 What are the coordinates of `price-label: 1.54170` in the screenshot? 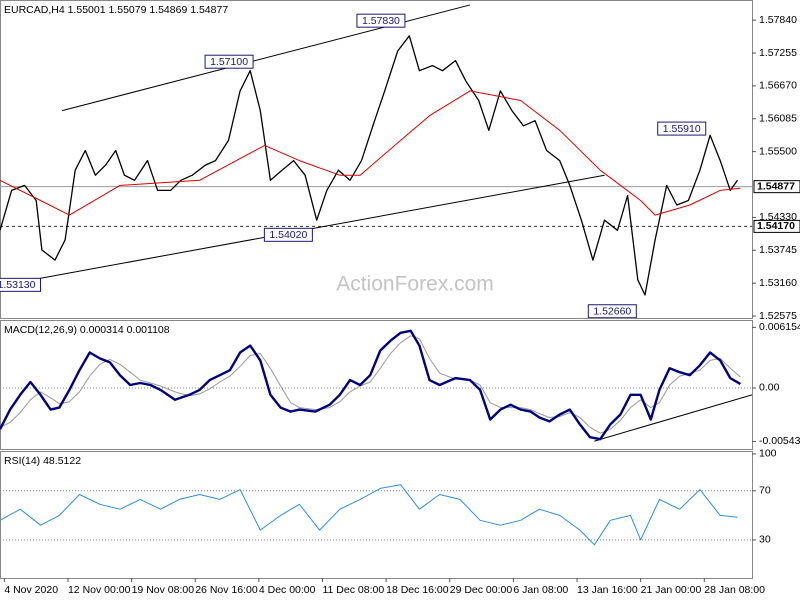 It's located at (776, 226).